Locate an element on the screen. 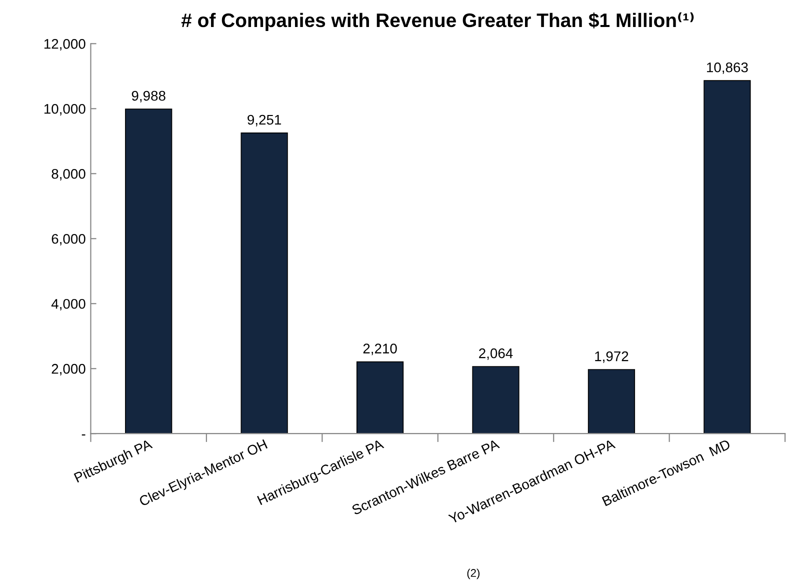  y-tick-label: 2,000 is located at coordinates (69, 370).